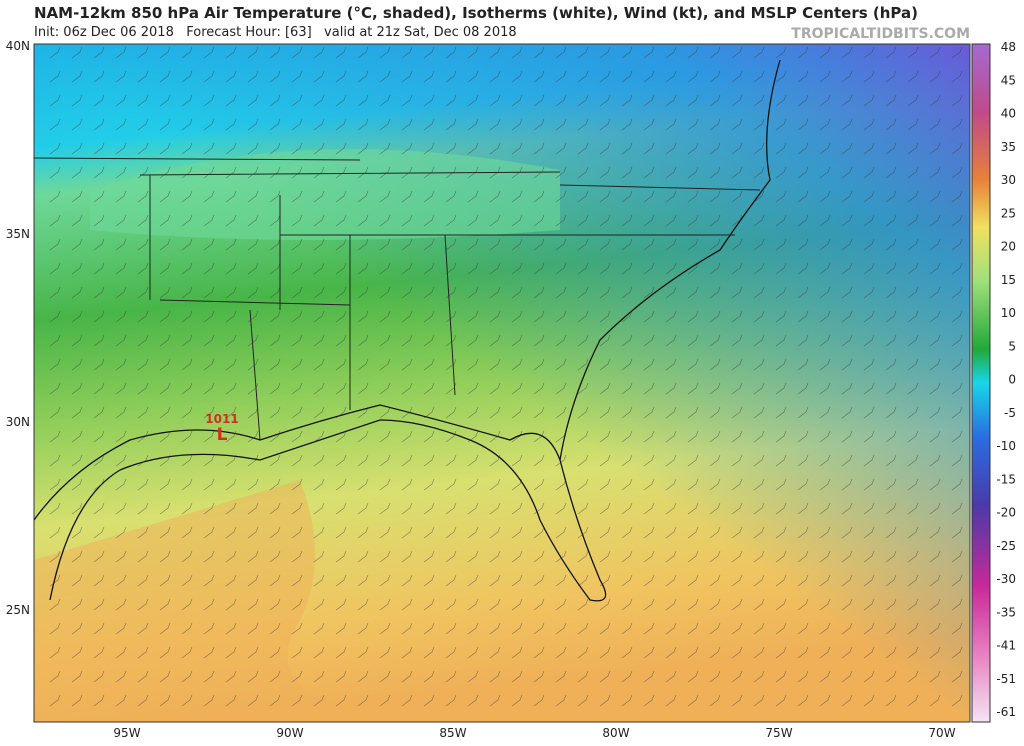  I want to click on colorbar-label: -10, so click(1006, 446).